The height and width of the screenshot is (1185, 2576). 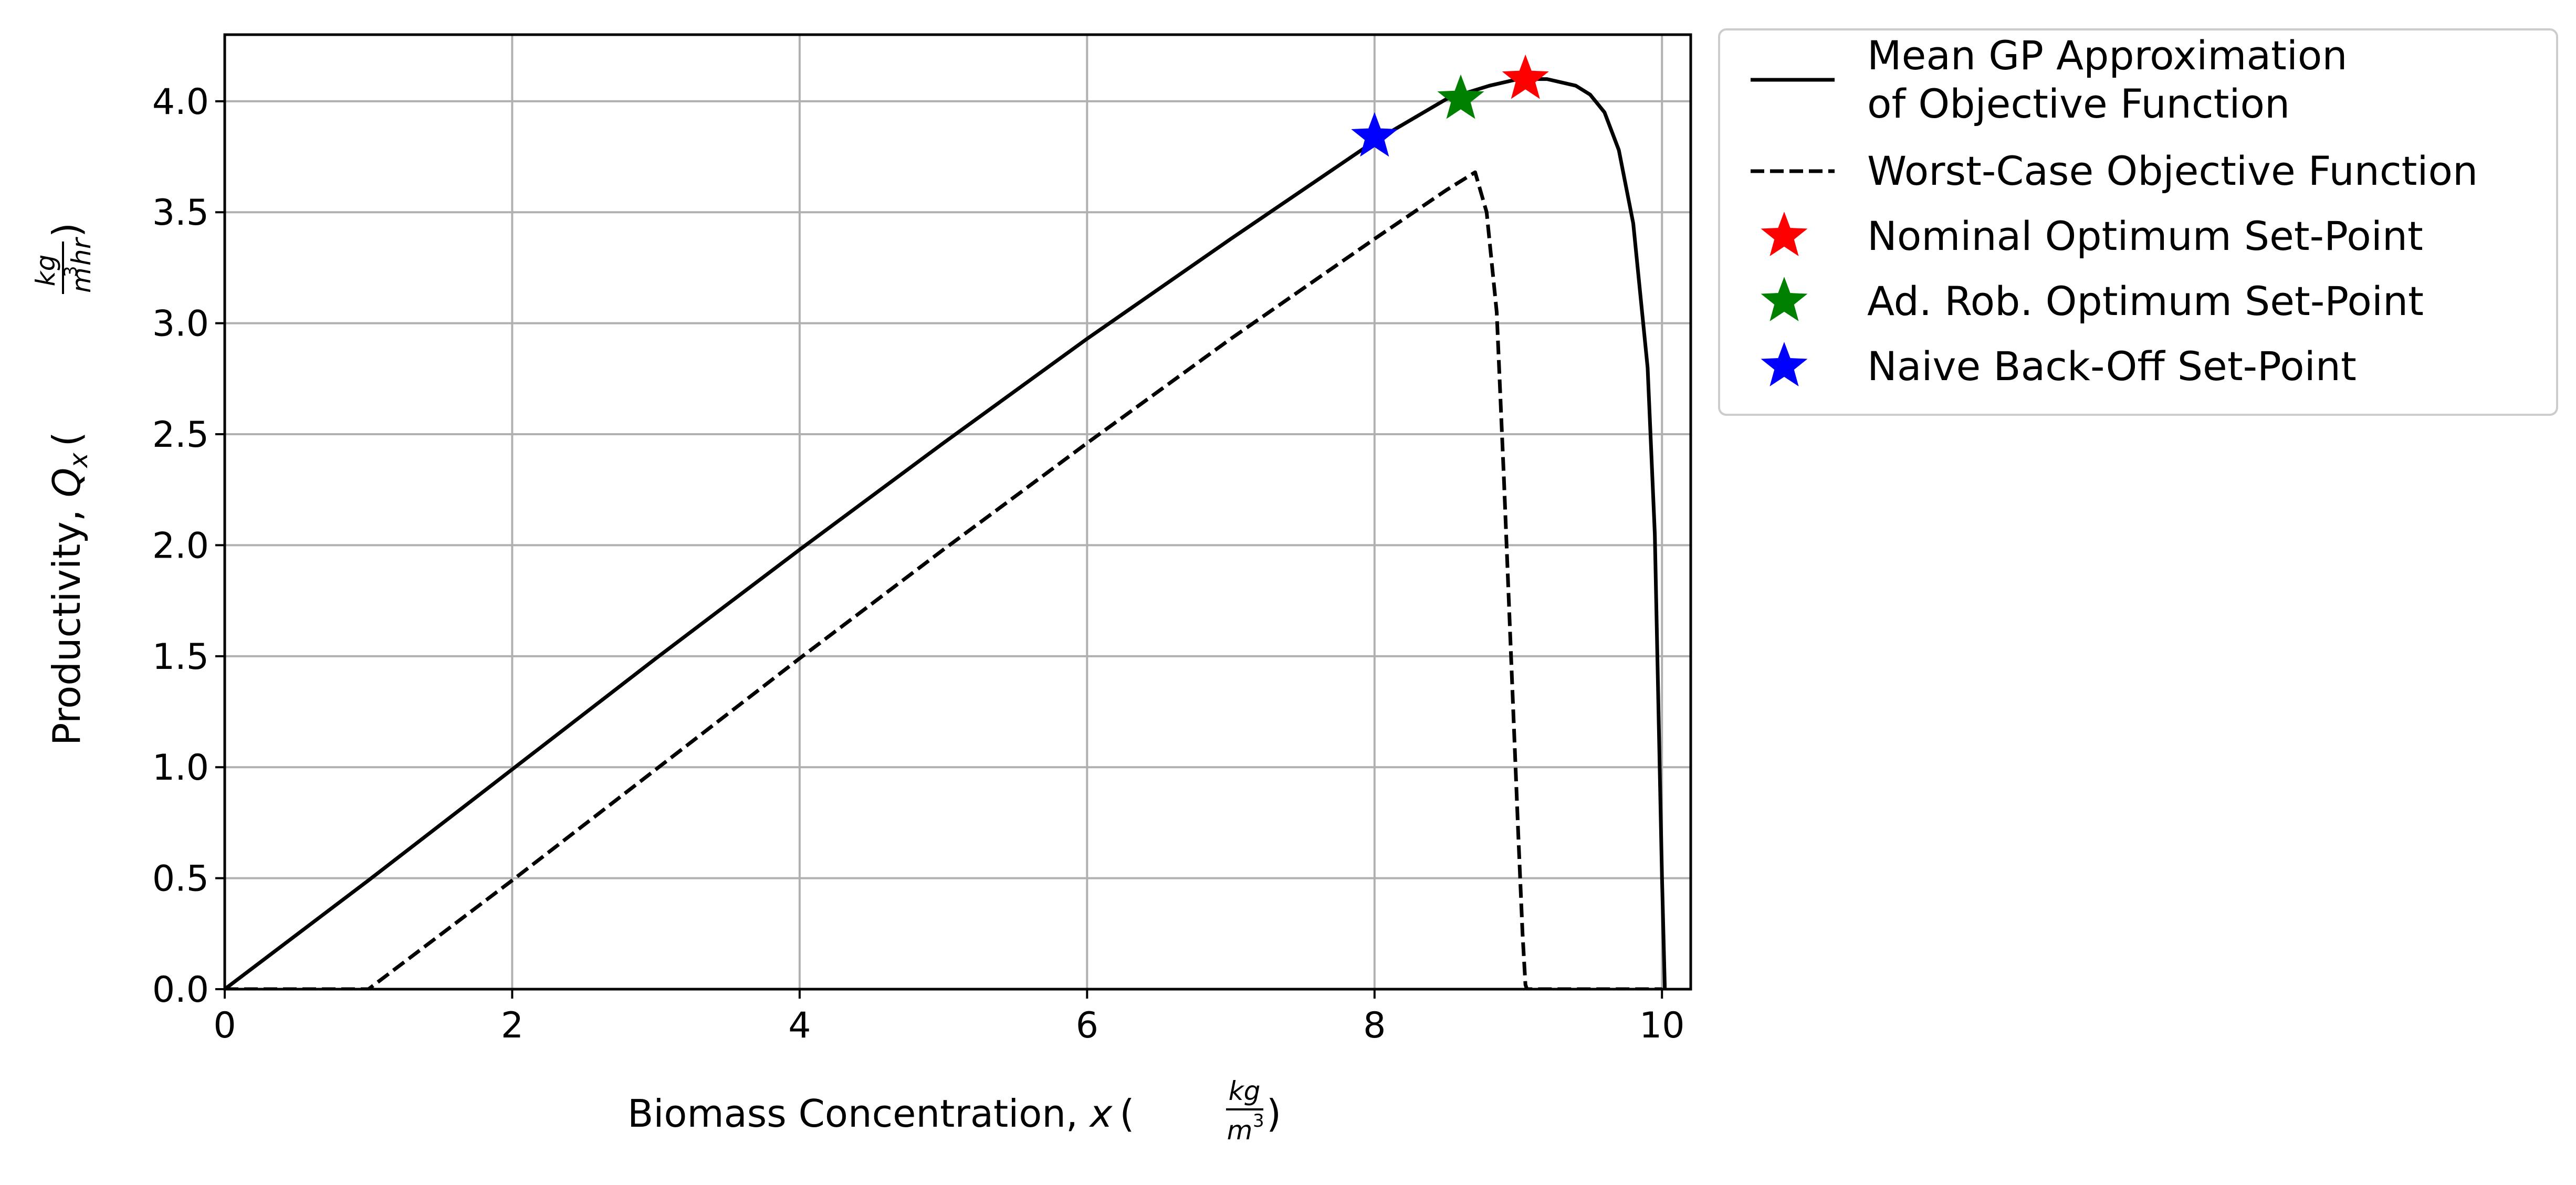 I want to click on legend-frame, so click(x=2138, y=222).